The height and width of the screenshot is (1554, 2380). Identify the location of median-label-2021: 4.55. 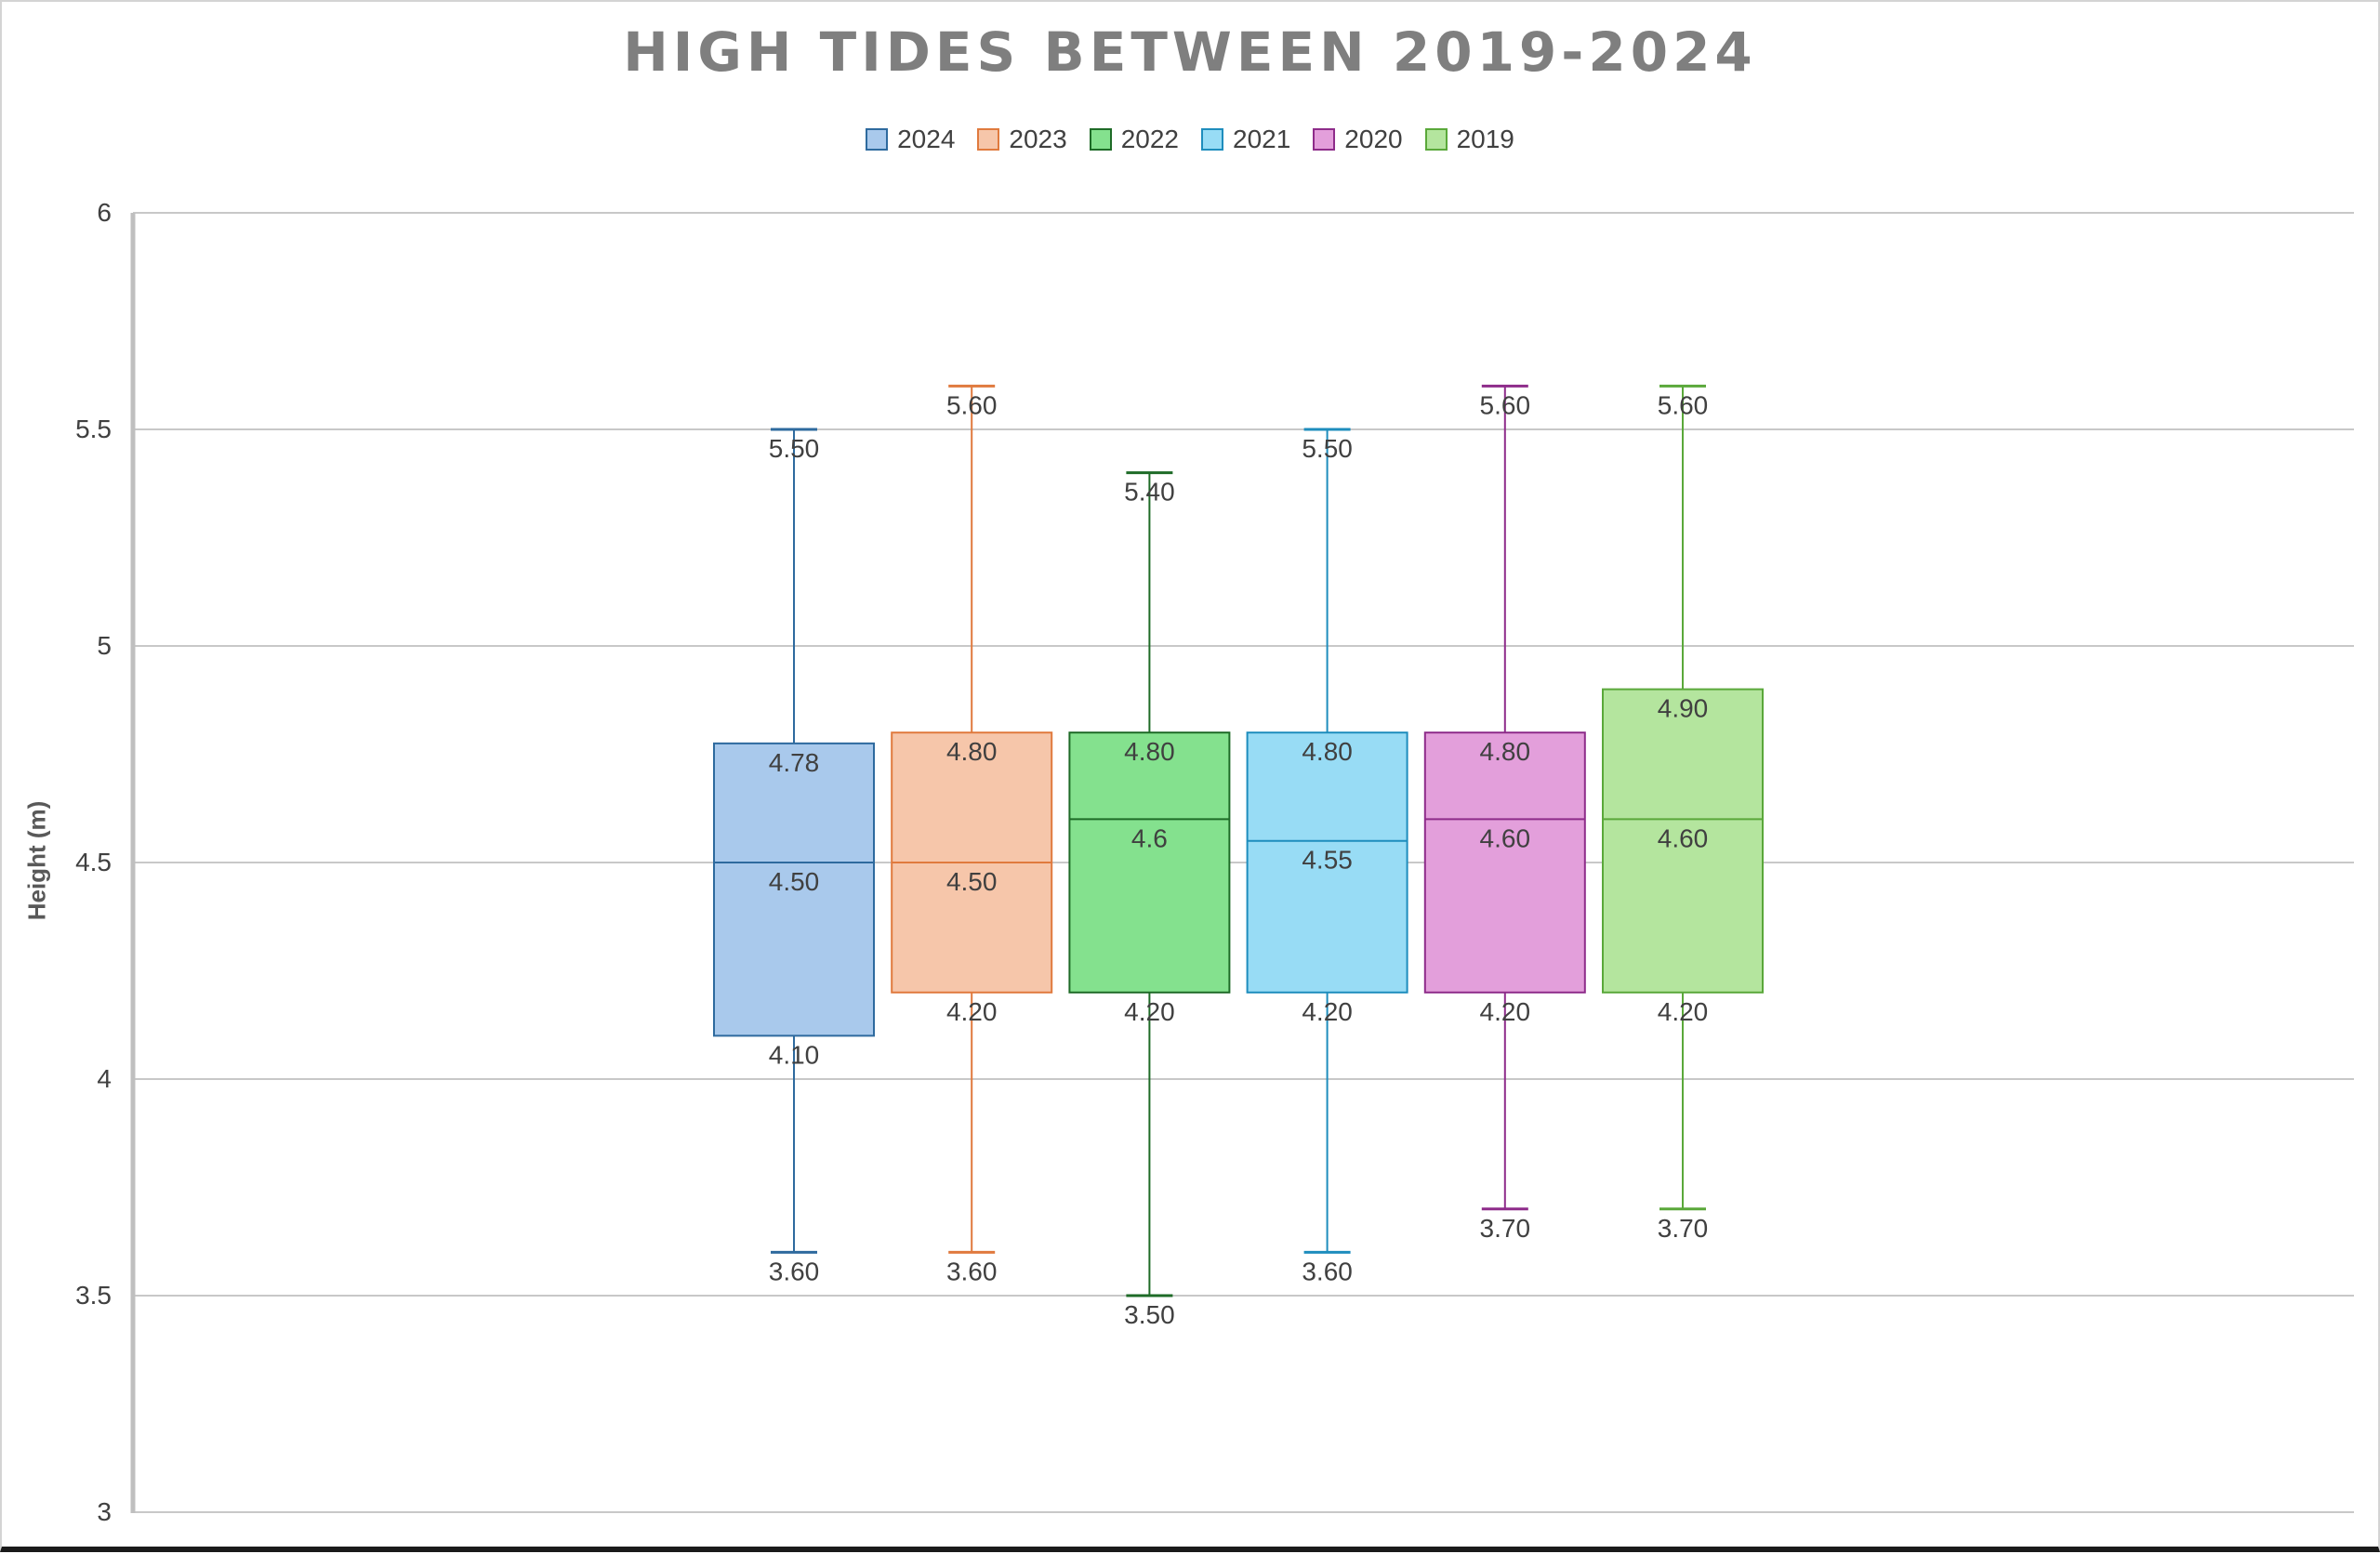
(1327, 860).